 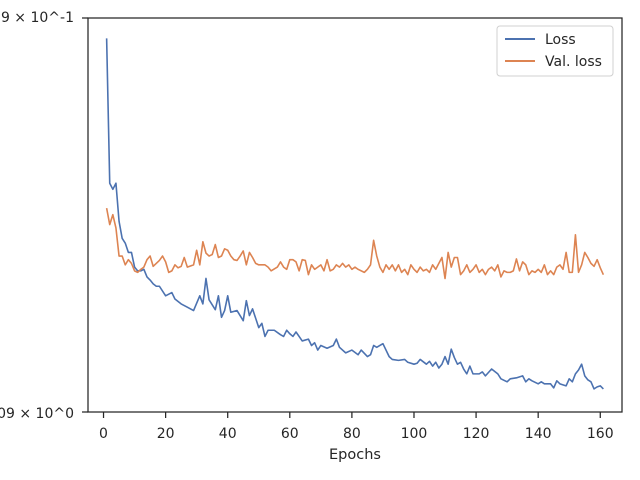 I want to click on x-tick-label: 80, so click(x=352, y=434).